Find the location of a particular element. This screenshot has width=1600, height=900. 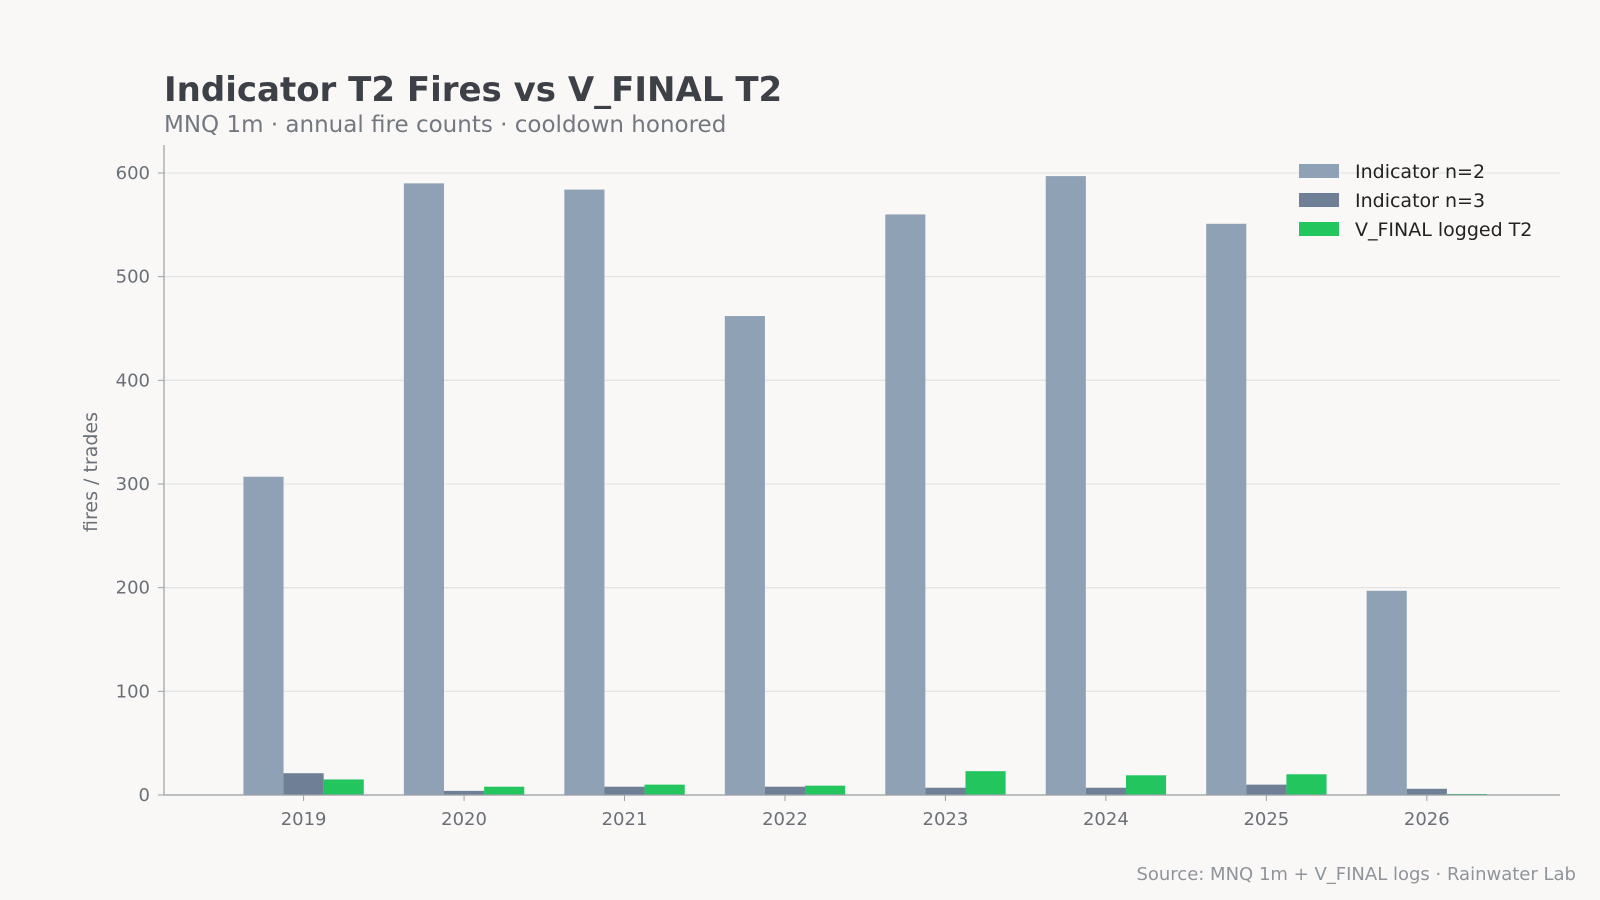

x-tick-label: 2019 is located at coordinates (304, 819).